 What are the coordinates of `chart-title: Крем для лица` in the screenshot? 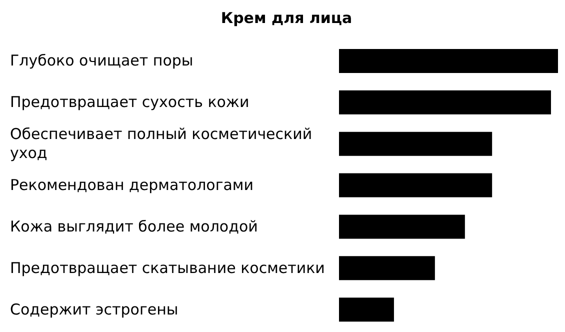 It's located at (287, 18).